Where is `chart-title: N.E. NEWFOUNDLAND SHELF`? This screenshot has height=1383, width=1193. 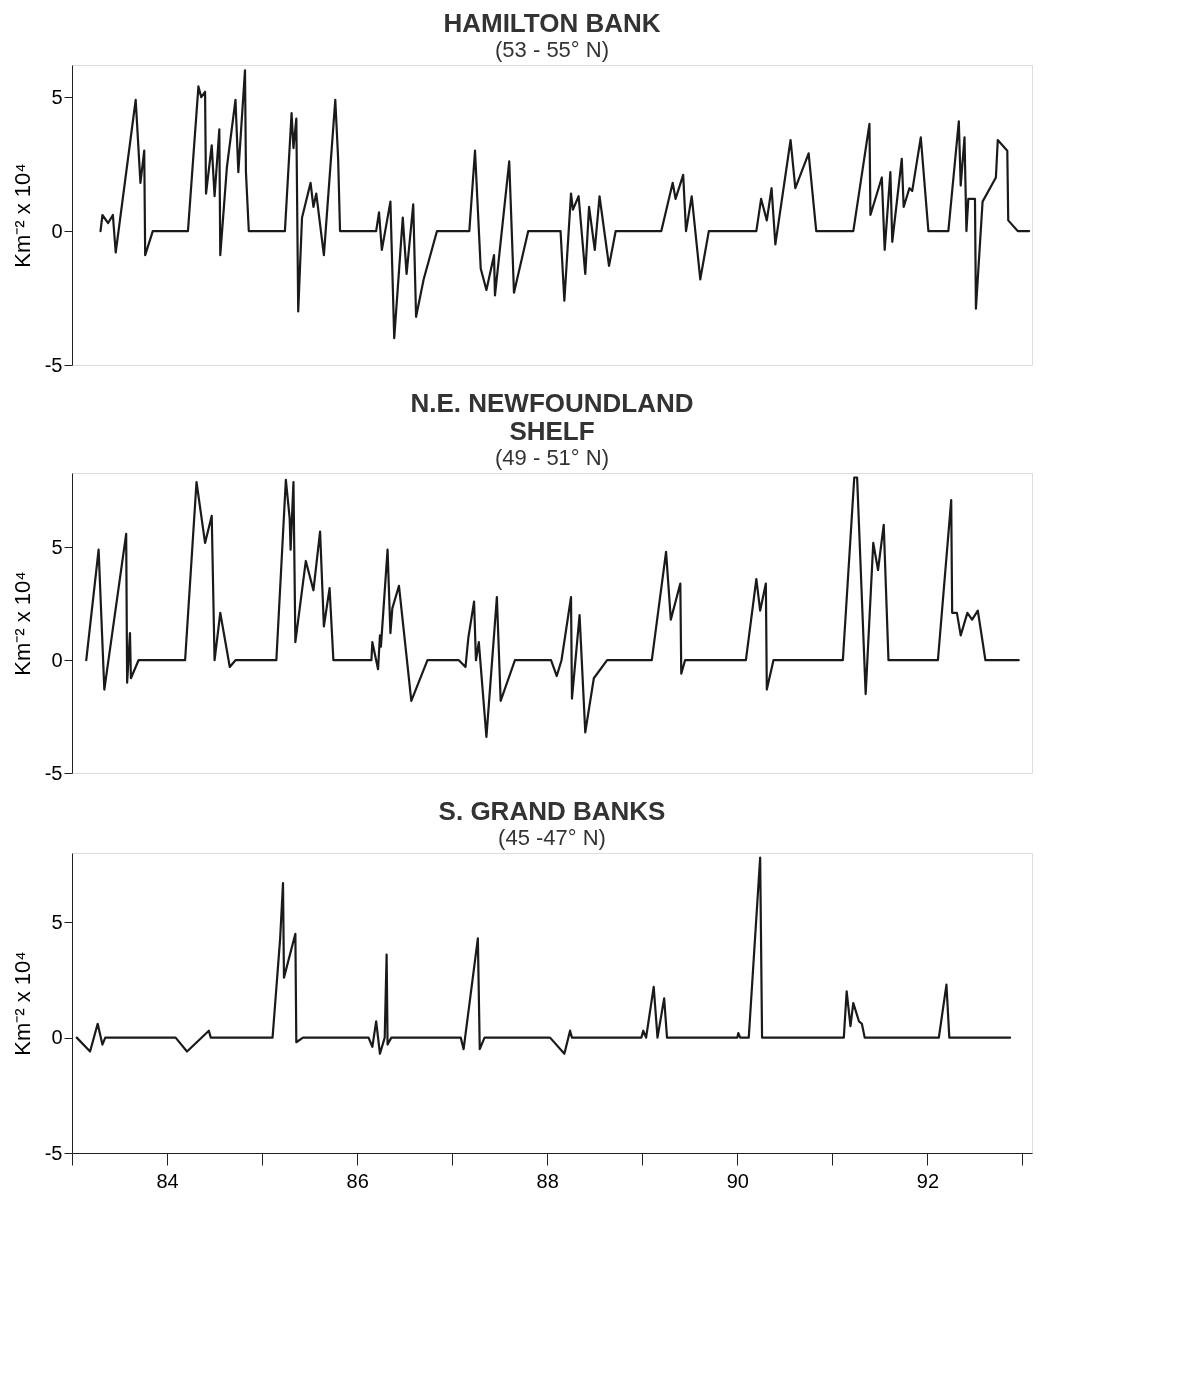 chart-title: N.E. NEWFOUNDLAND SHELF is located at coordinates (552, 417).